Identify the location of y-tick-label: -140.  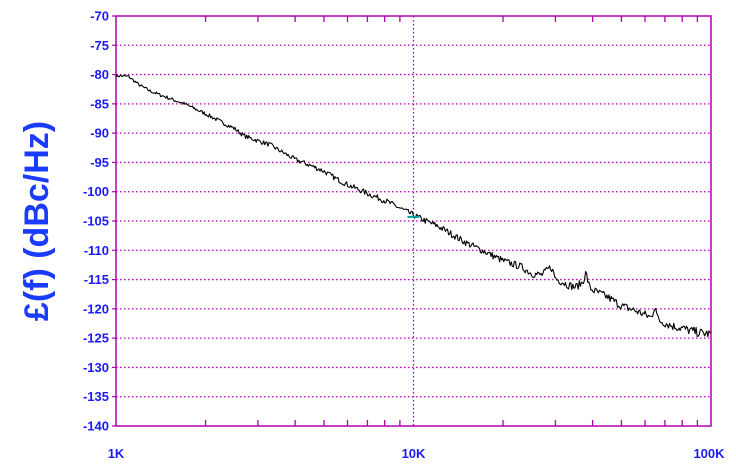
(96, 426).